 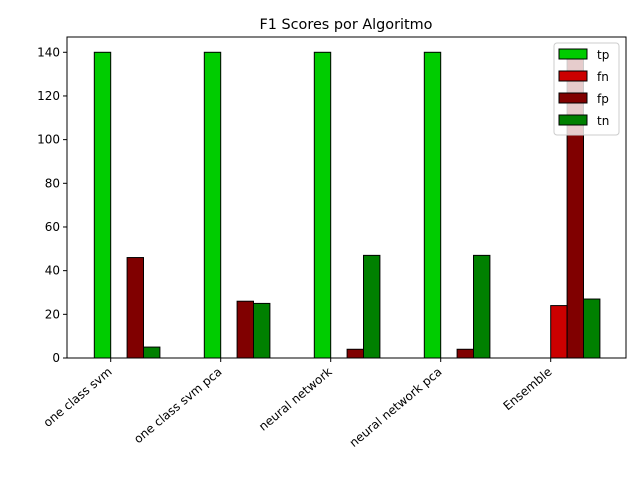 What do you see at coordinates (135, 308) in the screenshot?
I see `bar-fp-one-class-svm` at bounding box center [135, 308].